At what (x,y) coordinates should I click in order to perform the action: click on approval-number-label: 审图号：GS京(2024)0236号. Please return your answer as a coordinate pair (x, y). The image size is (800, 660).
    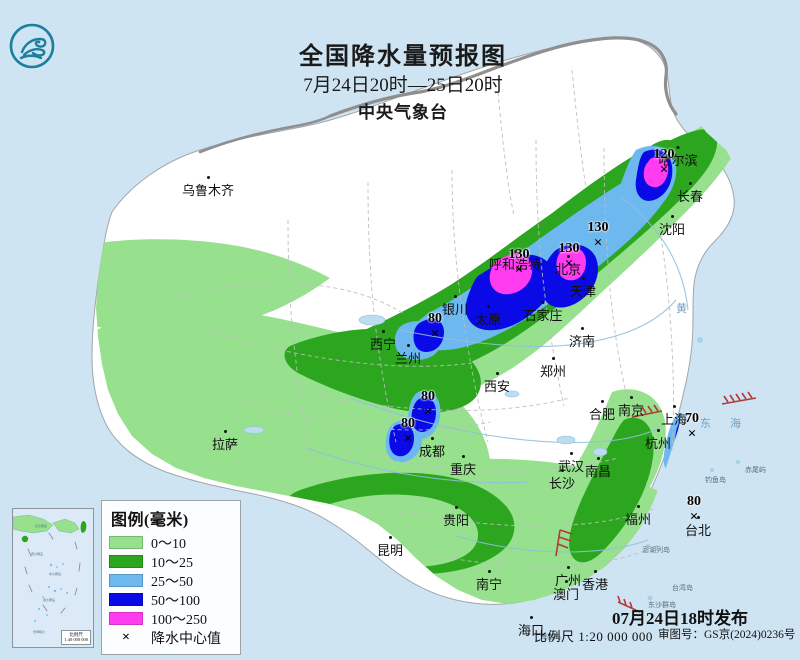
    Looking at the image, I should click on (727, 635).